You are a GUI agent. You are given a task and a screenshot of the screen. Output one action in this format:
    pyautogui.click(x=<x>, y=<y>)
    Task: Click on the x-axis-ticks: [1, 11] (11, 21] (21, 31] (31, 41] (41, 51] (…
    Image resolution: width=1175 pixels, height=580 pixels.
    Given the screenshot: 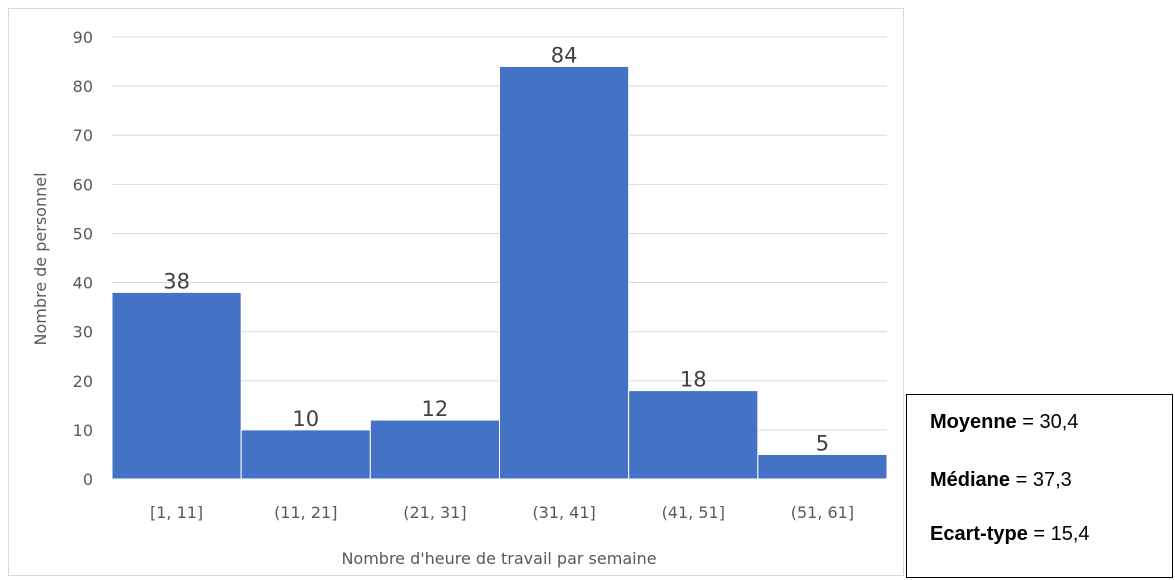 What is the action you would take?
    pyautogui.click(x=502, y=512)
    